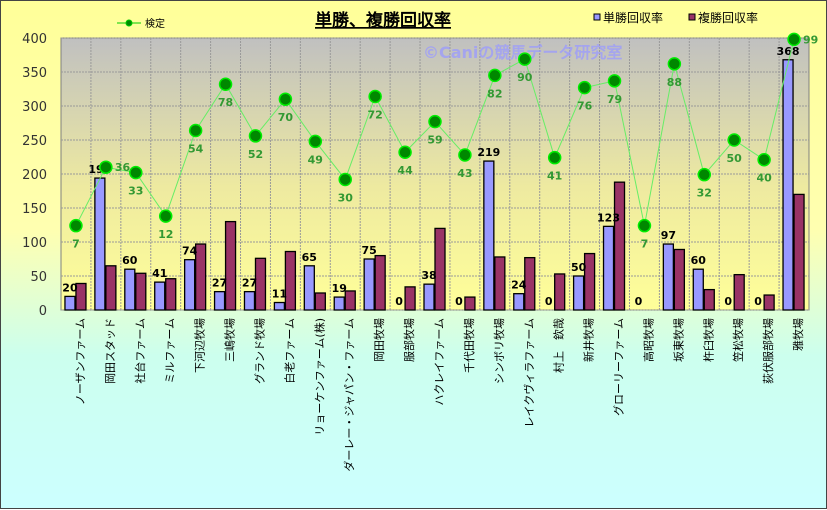  Describe the element at coordinates (704, 193) in the screenshot. I see `line-label: 32` at that location.